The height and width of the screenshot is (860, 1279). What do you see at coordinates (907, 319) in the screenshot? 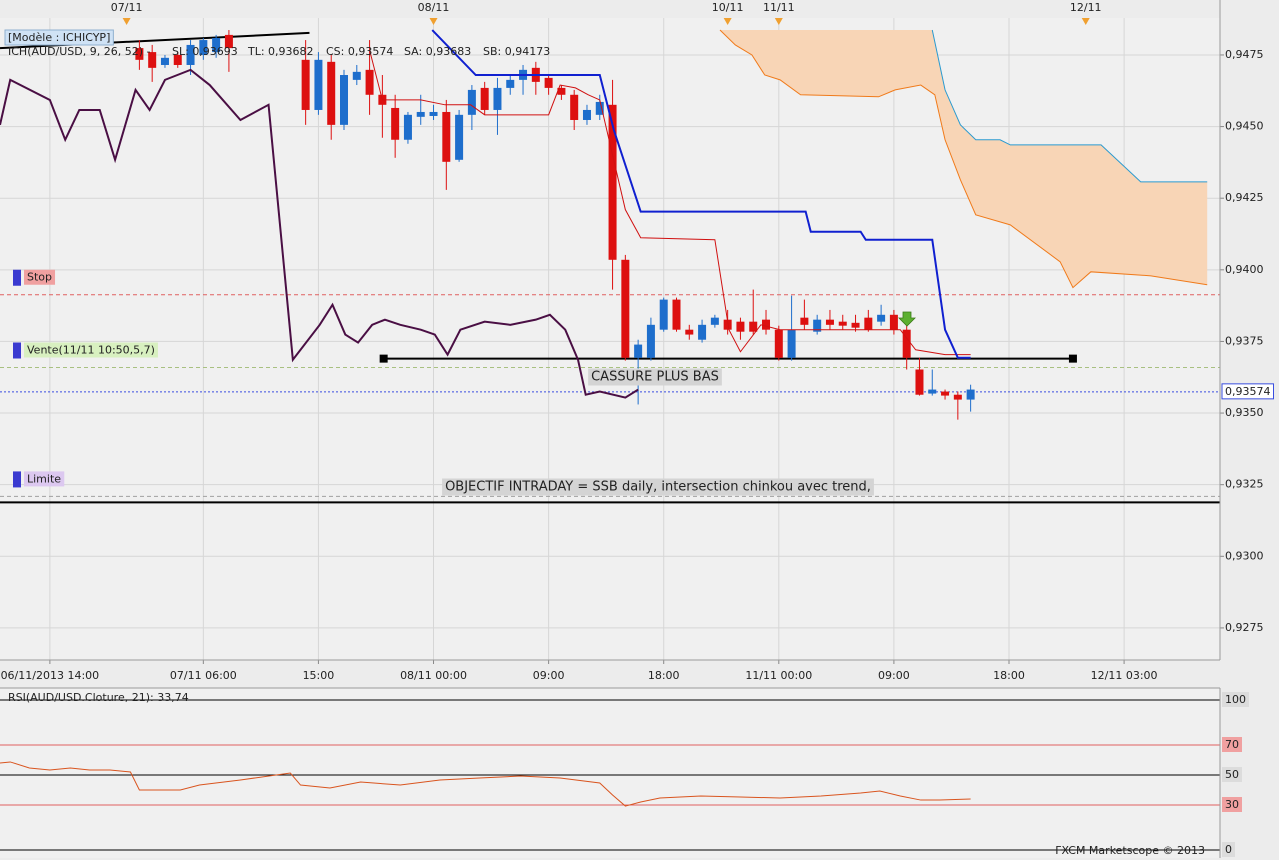
I see `sell-signal-arrow` at bounding box center [907, 319].